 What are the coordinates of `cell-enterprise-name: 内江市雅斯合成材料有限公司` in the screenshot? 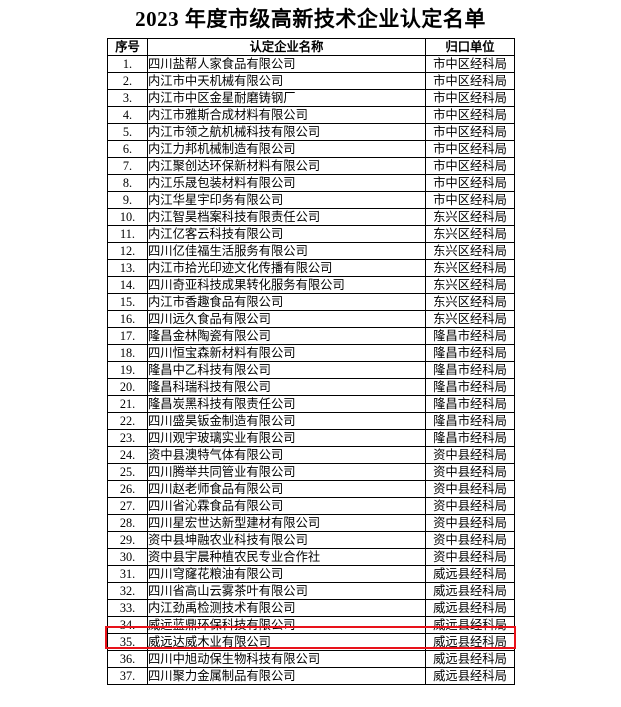 It's located at (286, 115).